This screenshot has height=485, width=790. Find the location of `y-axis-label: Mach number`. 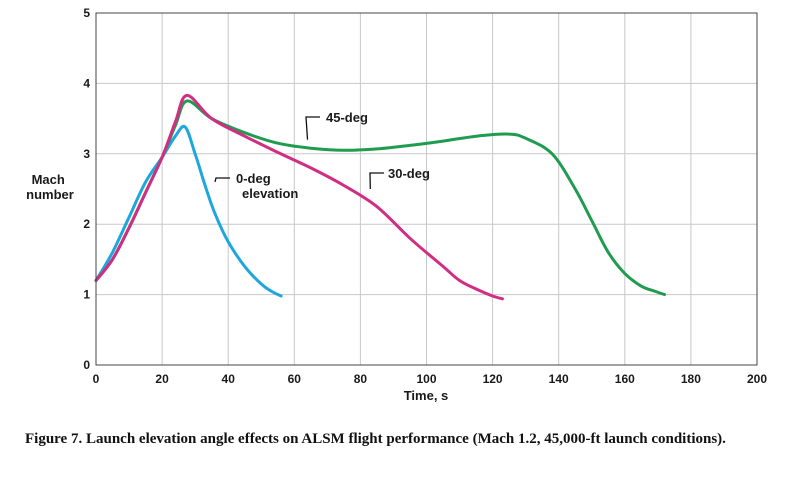

y-axis-label: Mach number is located at coordinates (50, 187).